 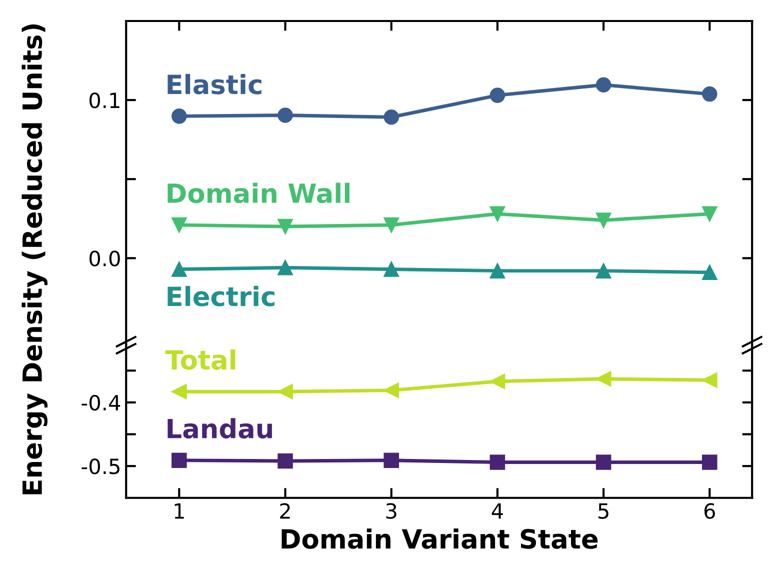 I want to click on x-tick-label: 5, so click(x=603, y=511).